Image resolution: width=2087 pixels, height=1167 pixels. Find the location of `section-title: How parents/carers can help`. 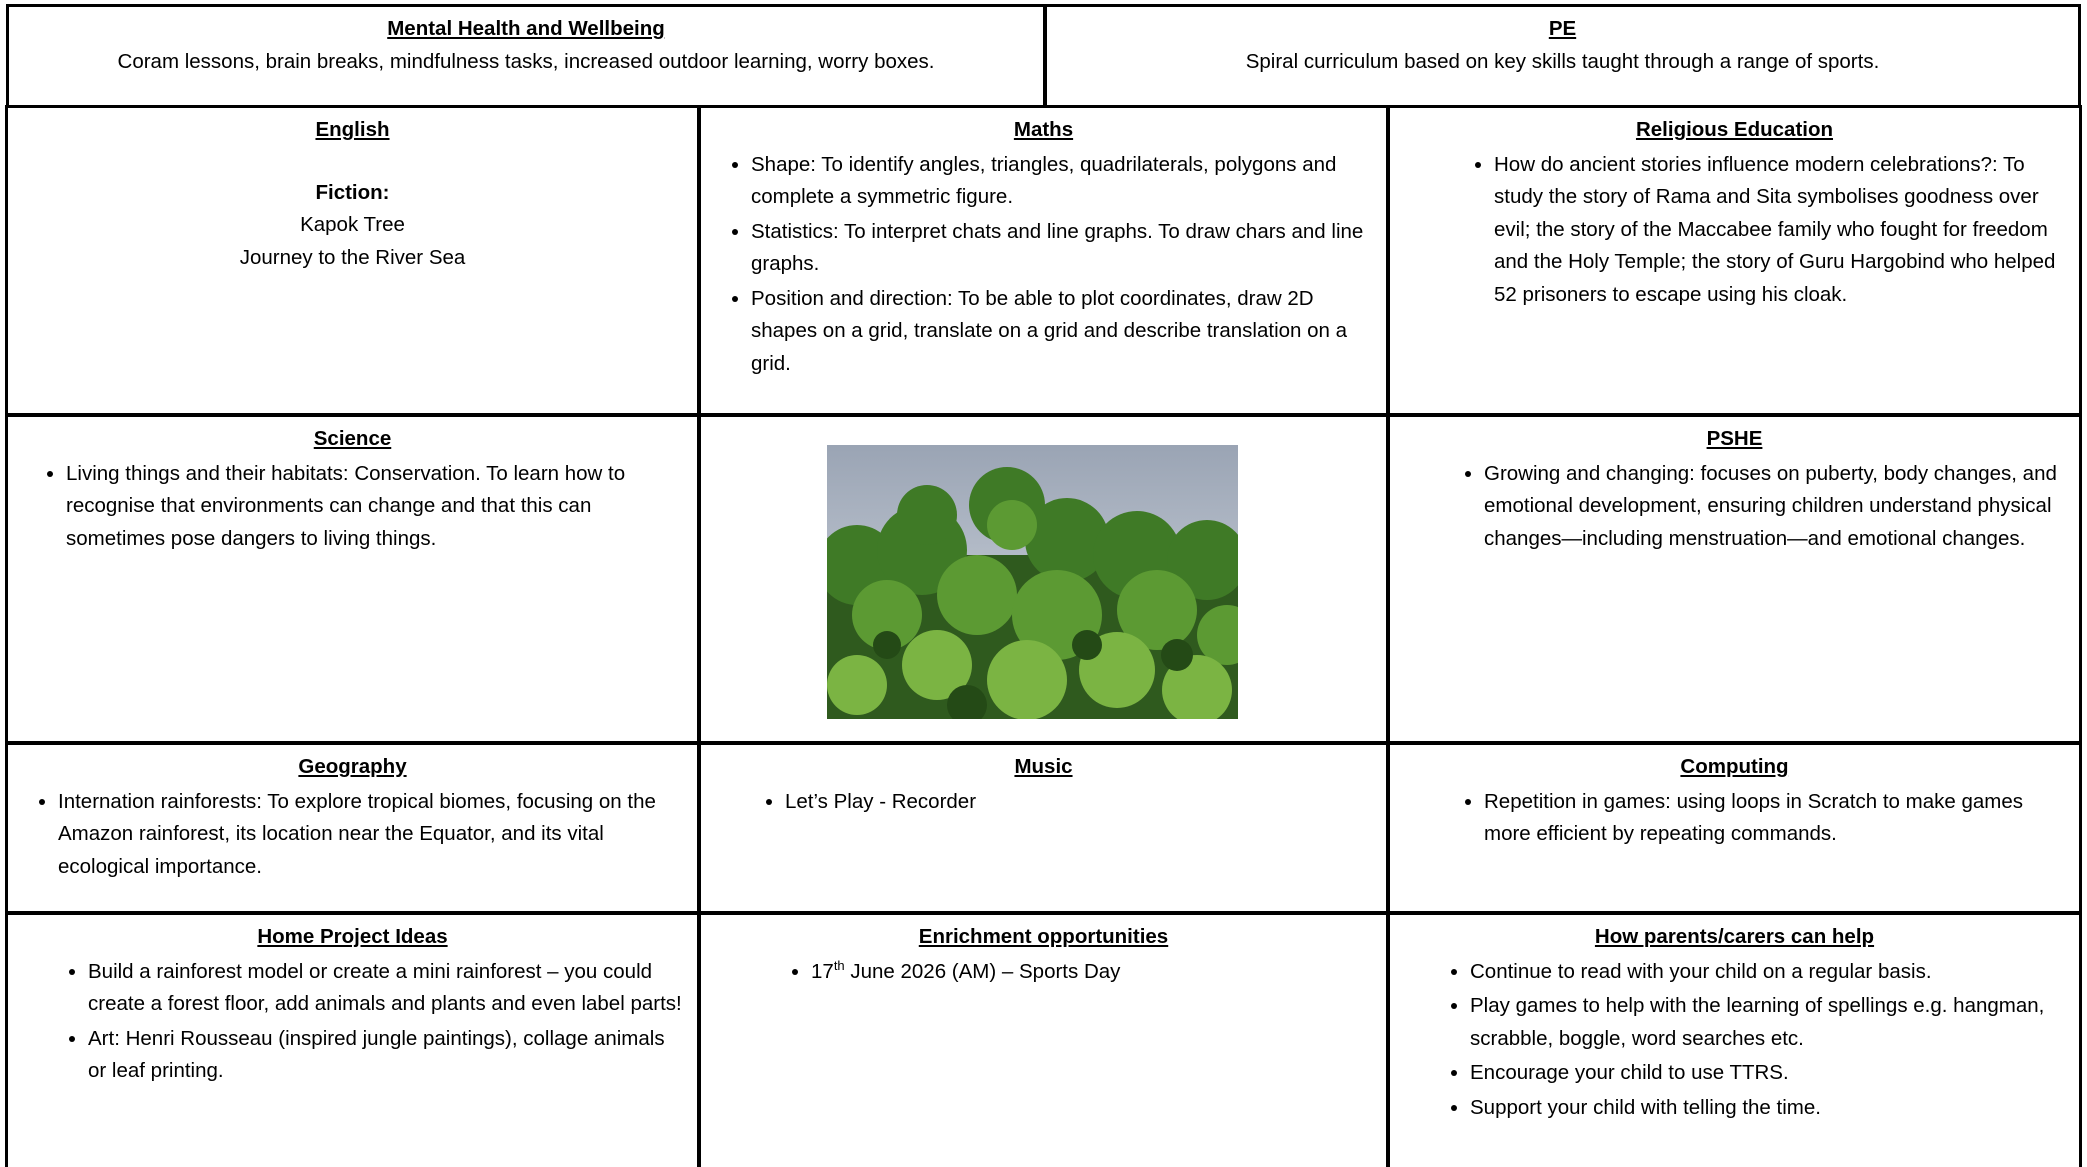

section-title: How parents/carers can help is located at coordinates (1734, 936).